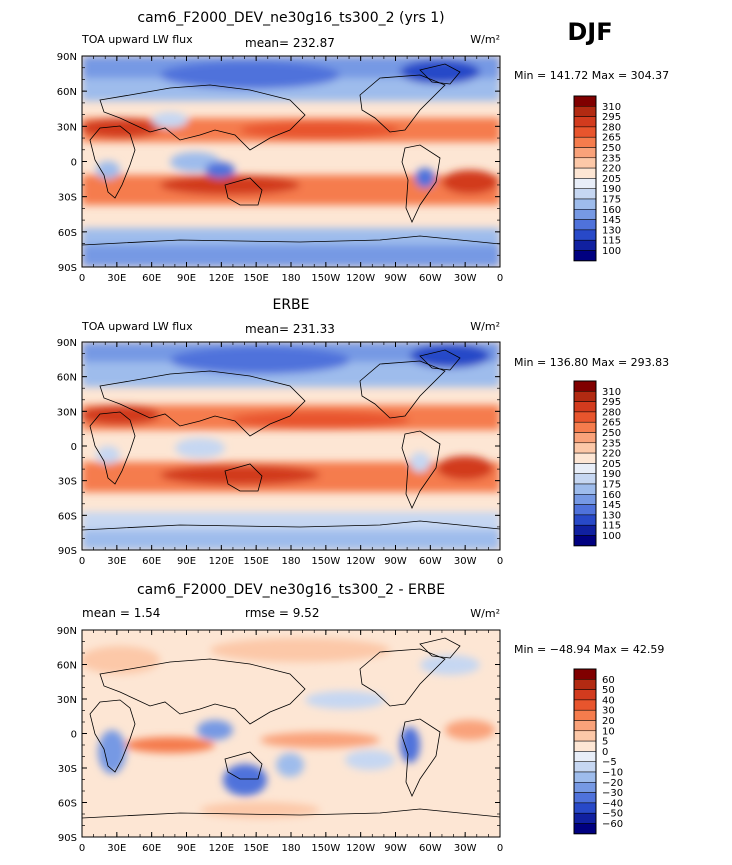  I want to click on colorbar-label: 190, so click(611, 474).